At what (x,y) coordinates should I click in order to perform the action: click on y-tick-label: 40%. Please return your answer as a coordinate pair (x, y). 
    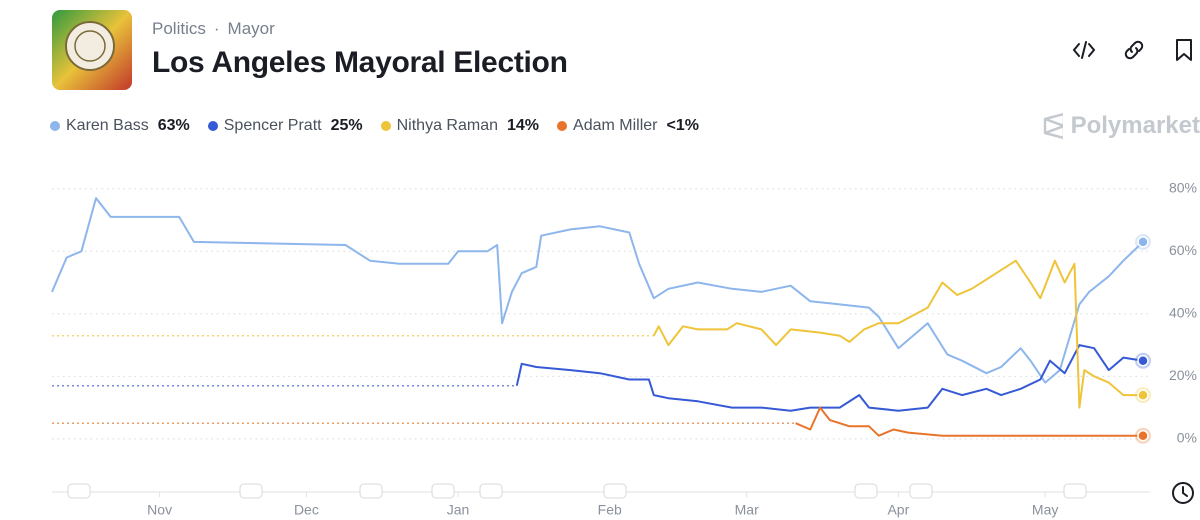
    Looking at the image, I should click on (1183, 313).